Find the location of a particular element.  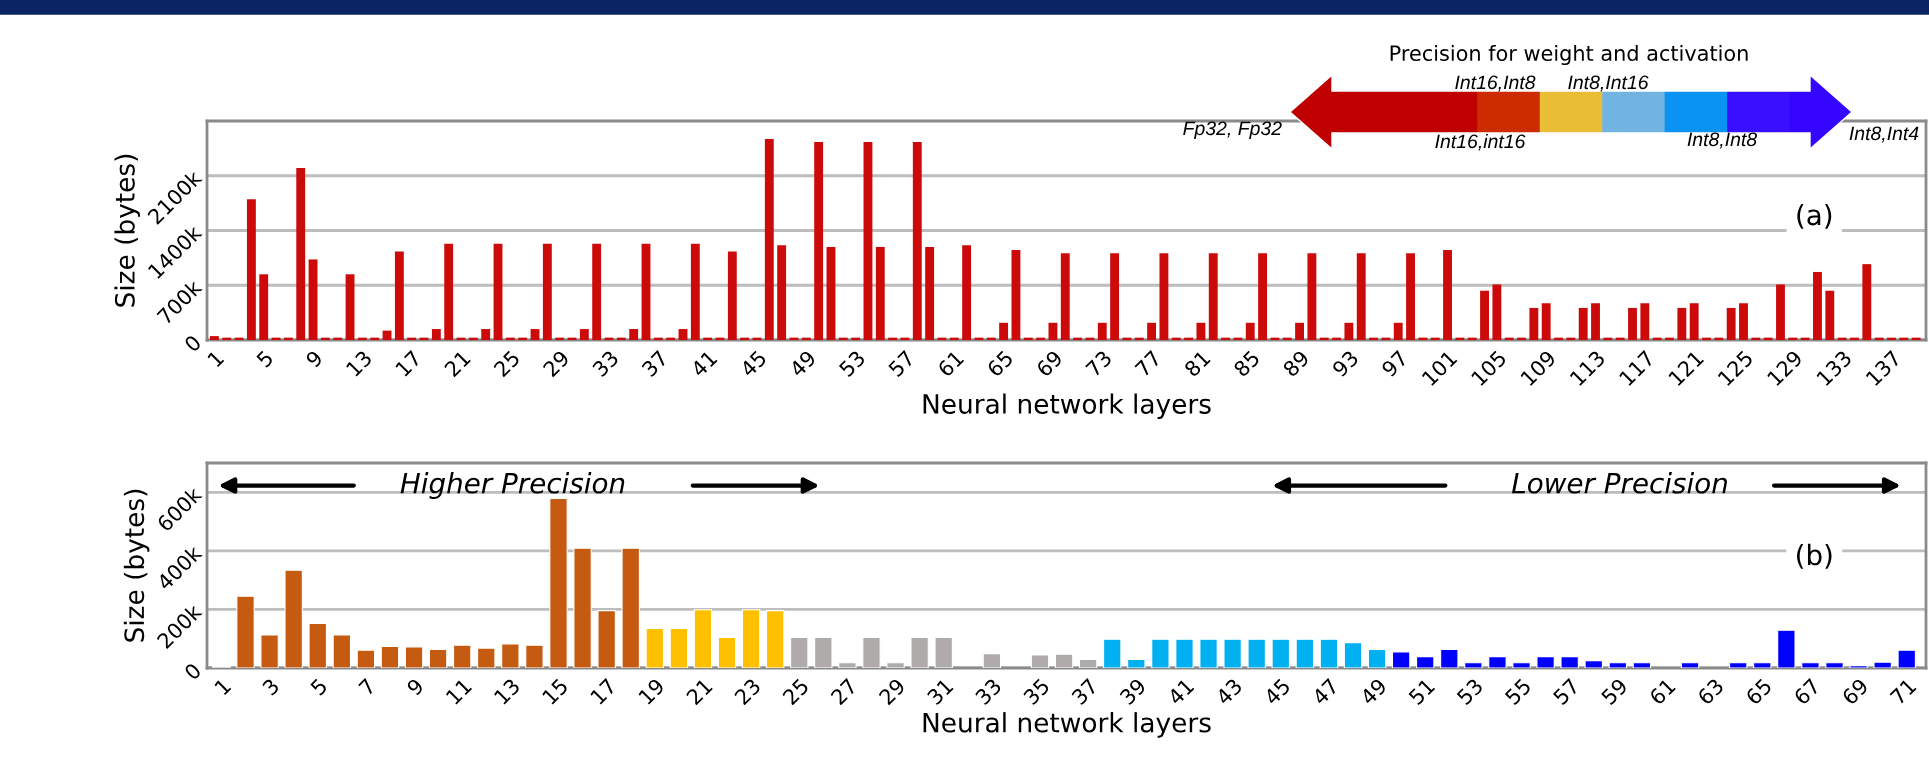

x-tick-label: 47 is located at coordinates (1325, 692).